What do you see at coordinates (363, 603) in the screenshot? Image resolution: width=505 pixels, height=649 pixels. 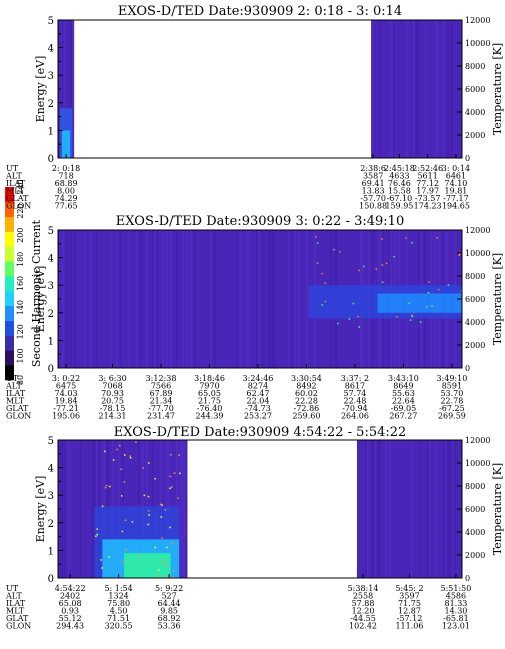 I see `table-cell: 57.88` at bounding box center [363, 603].